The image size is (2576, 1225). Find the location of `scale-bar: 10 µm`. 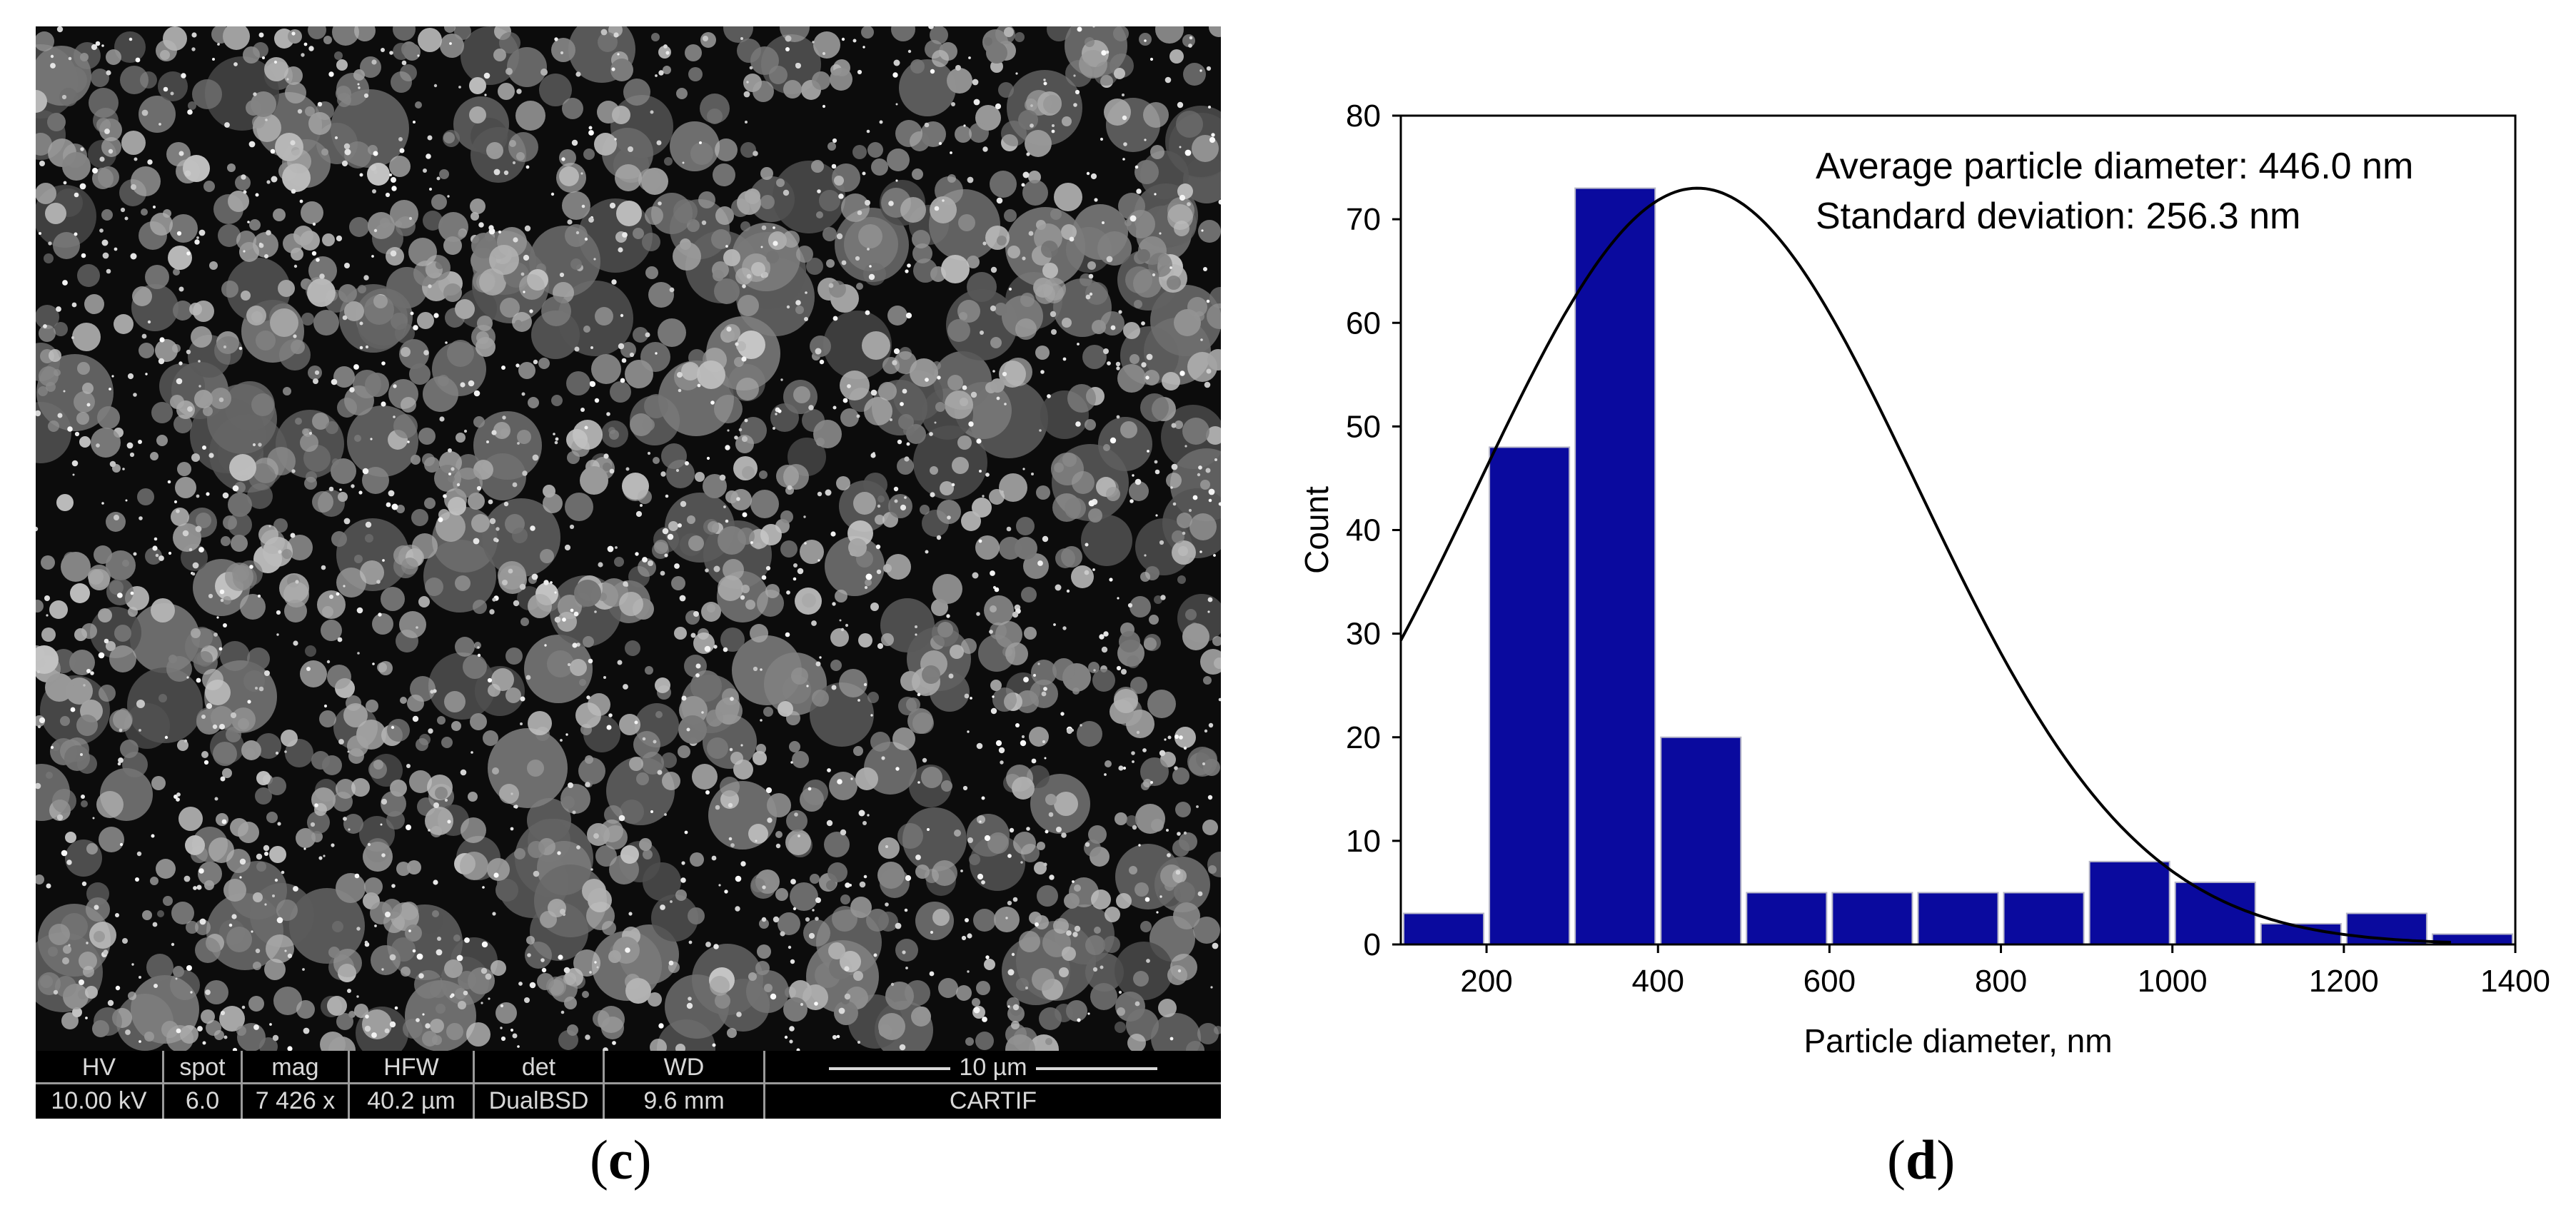

scale-bar: 10 µm is located at coordinates (993, 1067).